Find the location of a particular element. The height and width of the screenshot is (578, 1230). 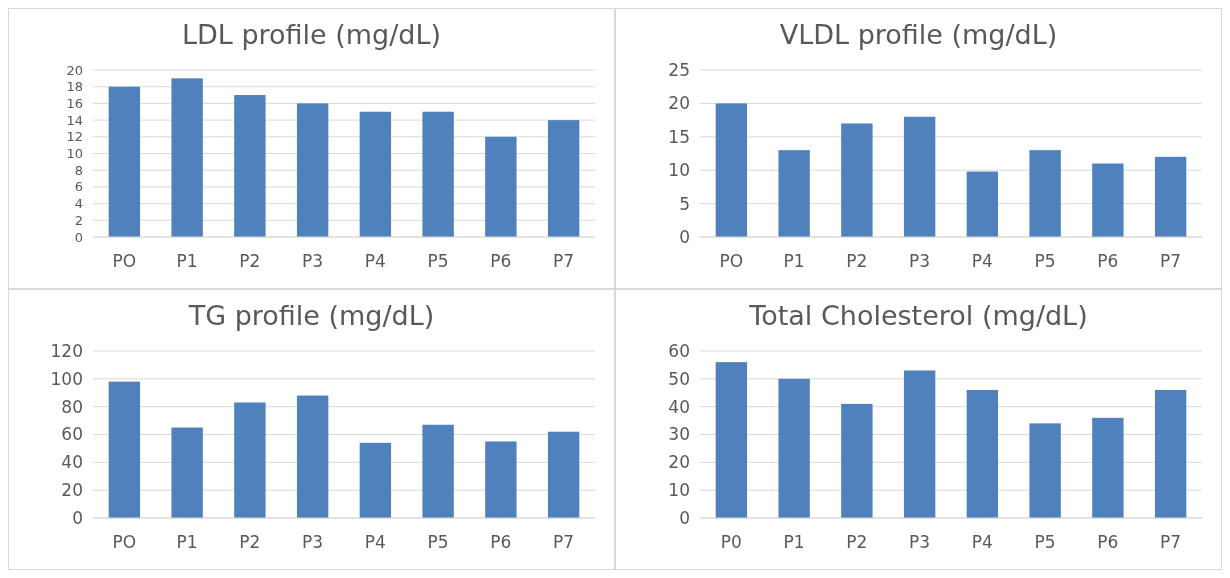

y-tick-label: 8 is located at coordinates (78, 170).